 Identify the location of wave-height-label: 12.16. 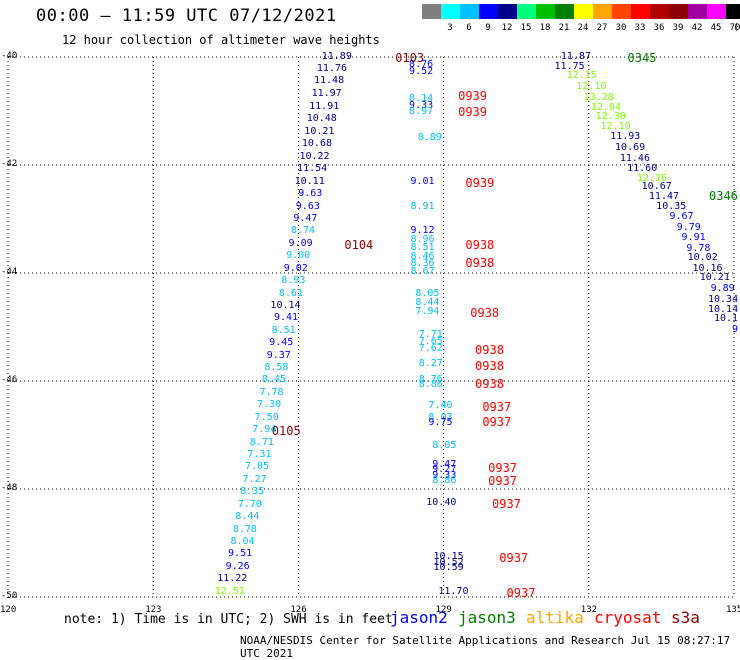
(651, 178).